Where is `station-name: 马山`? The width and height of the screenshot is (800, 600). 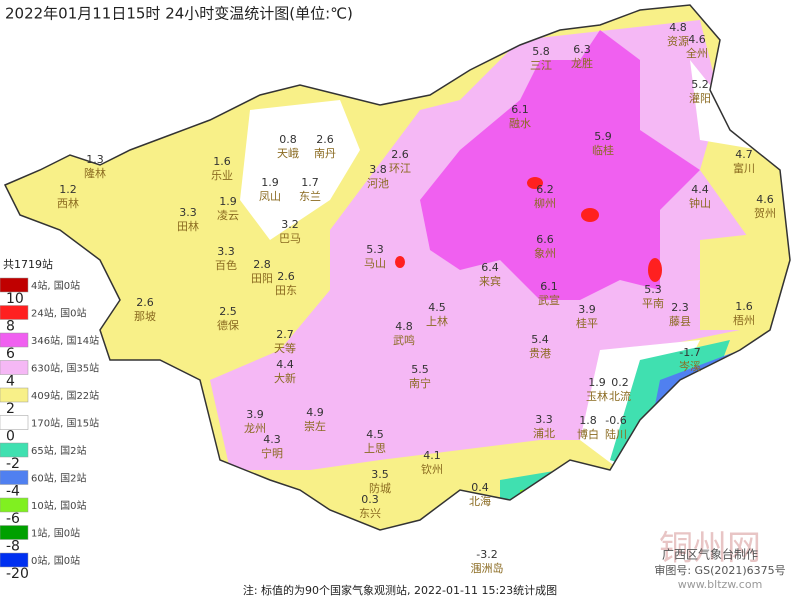
station-name: 马山 is located at coordinates (375, 263).